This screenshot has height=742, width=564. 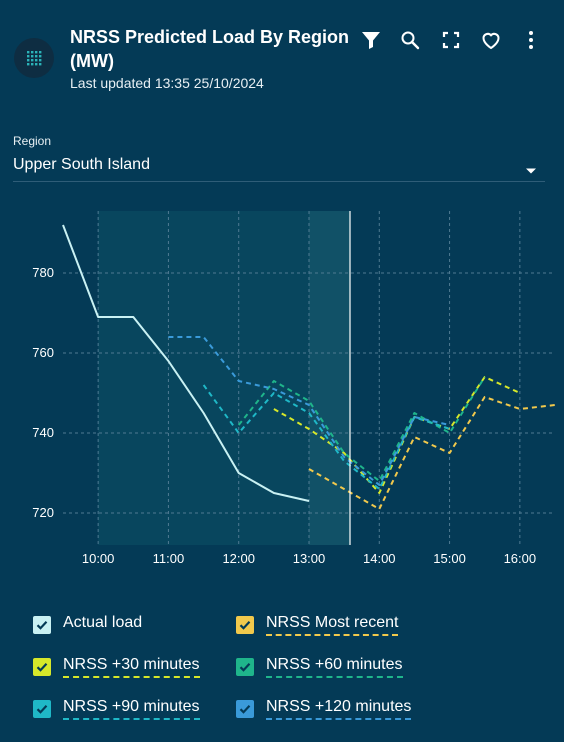 What do you see at coordinates (451, 40) in the screenshot?
I see `fullscreen-icon` at bounding box center [451, 40].